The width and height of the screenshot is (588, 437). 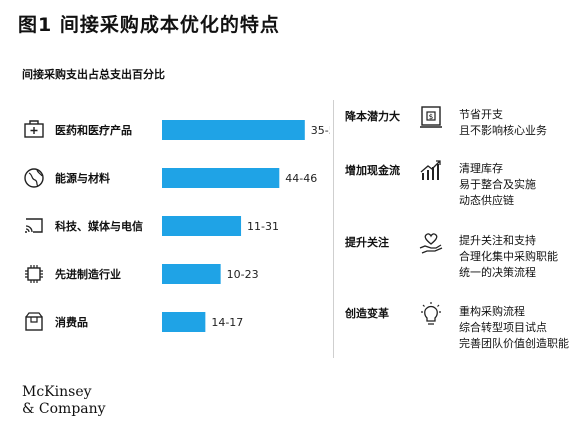 I want to click on chip-icon, so click(x=34, y=274).